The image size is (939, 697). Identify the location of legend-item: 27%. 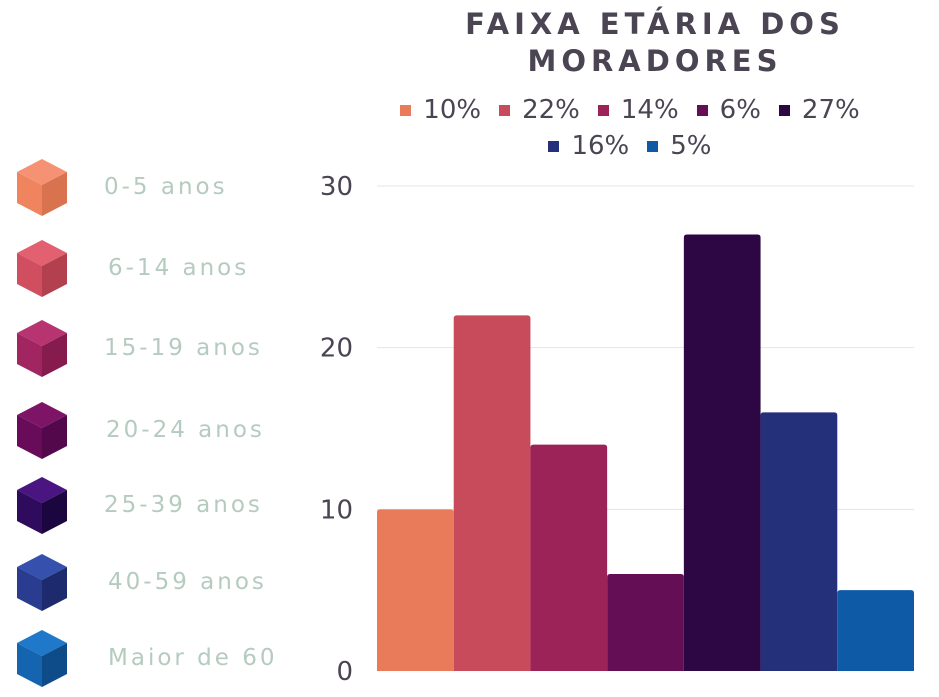
(819, 110).